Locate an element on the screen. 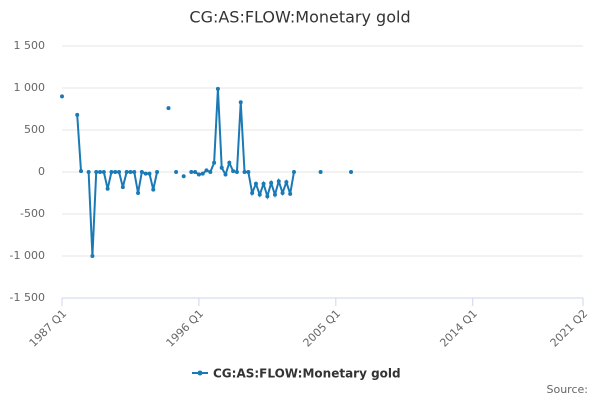 Image resolution: width=600 pixels, height=400 pixels. x-tick-label: 2014 Q1 is located at coordinates (458, 328).